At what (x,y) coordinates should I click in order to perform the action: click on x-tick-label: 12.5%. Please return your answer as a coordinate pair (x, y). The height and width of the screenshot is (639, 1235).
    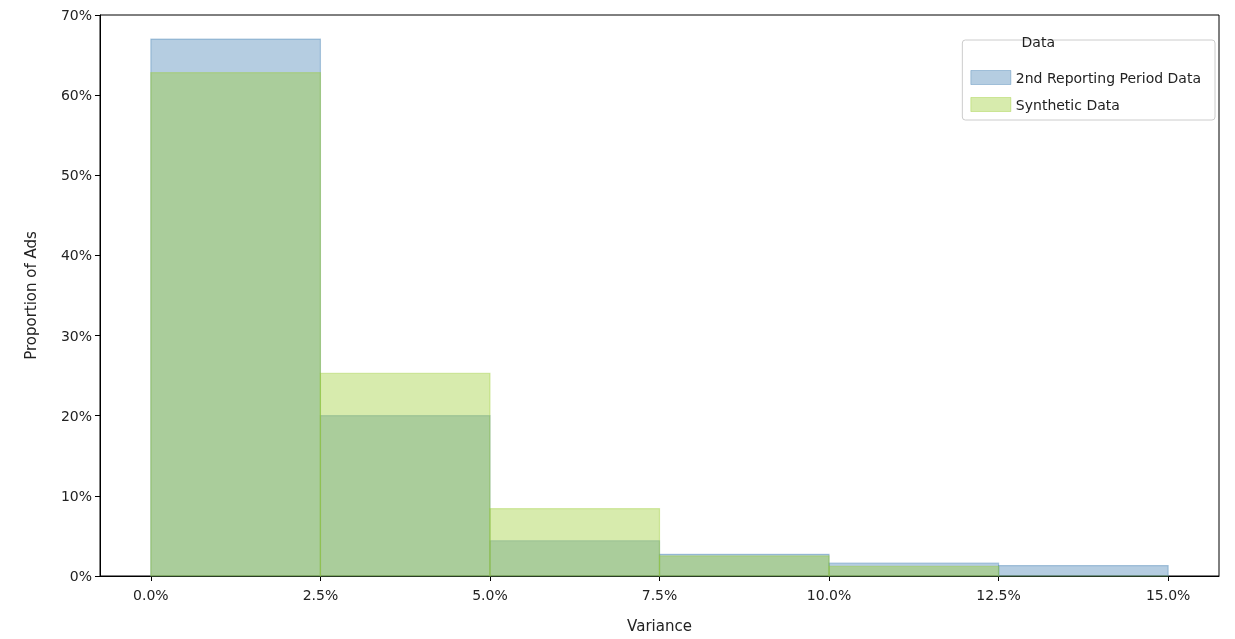
    Looking at the image, I should click on (998, 595).